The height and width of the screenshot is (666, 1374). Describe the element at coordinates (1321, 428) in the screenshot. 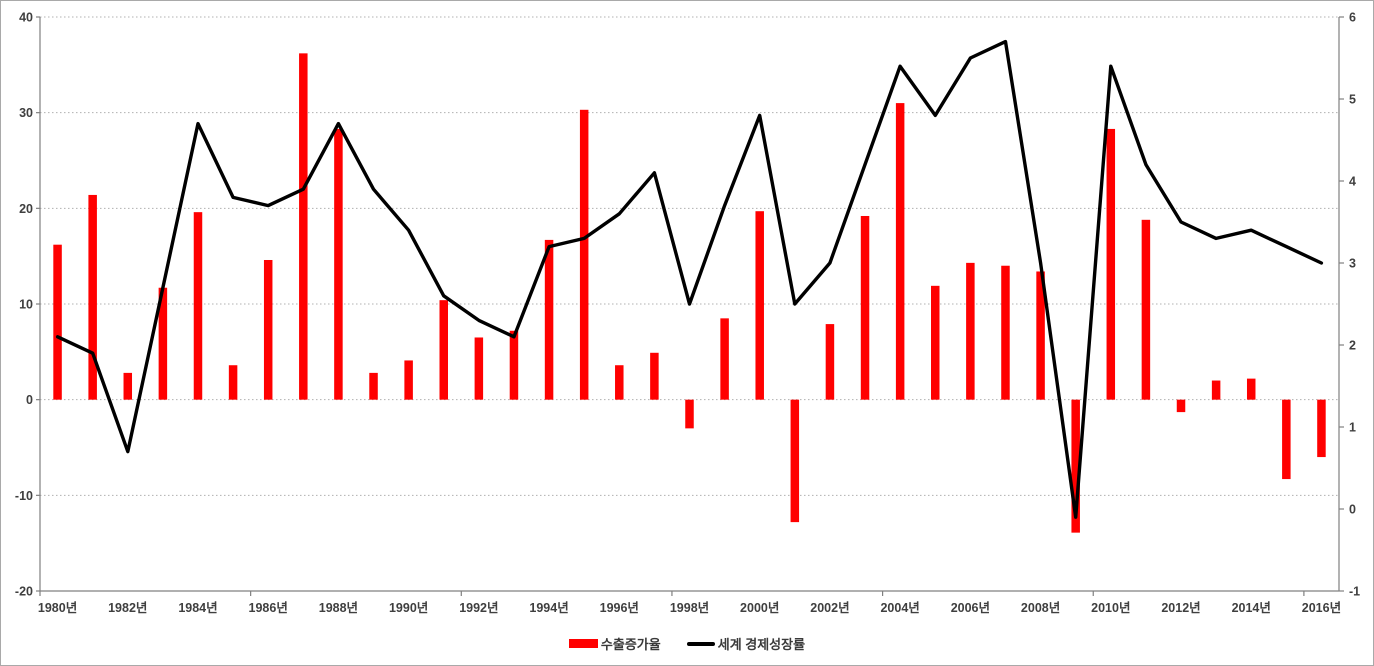

I see `export-growth-bar-2016` at that location.